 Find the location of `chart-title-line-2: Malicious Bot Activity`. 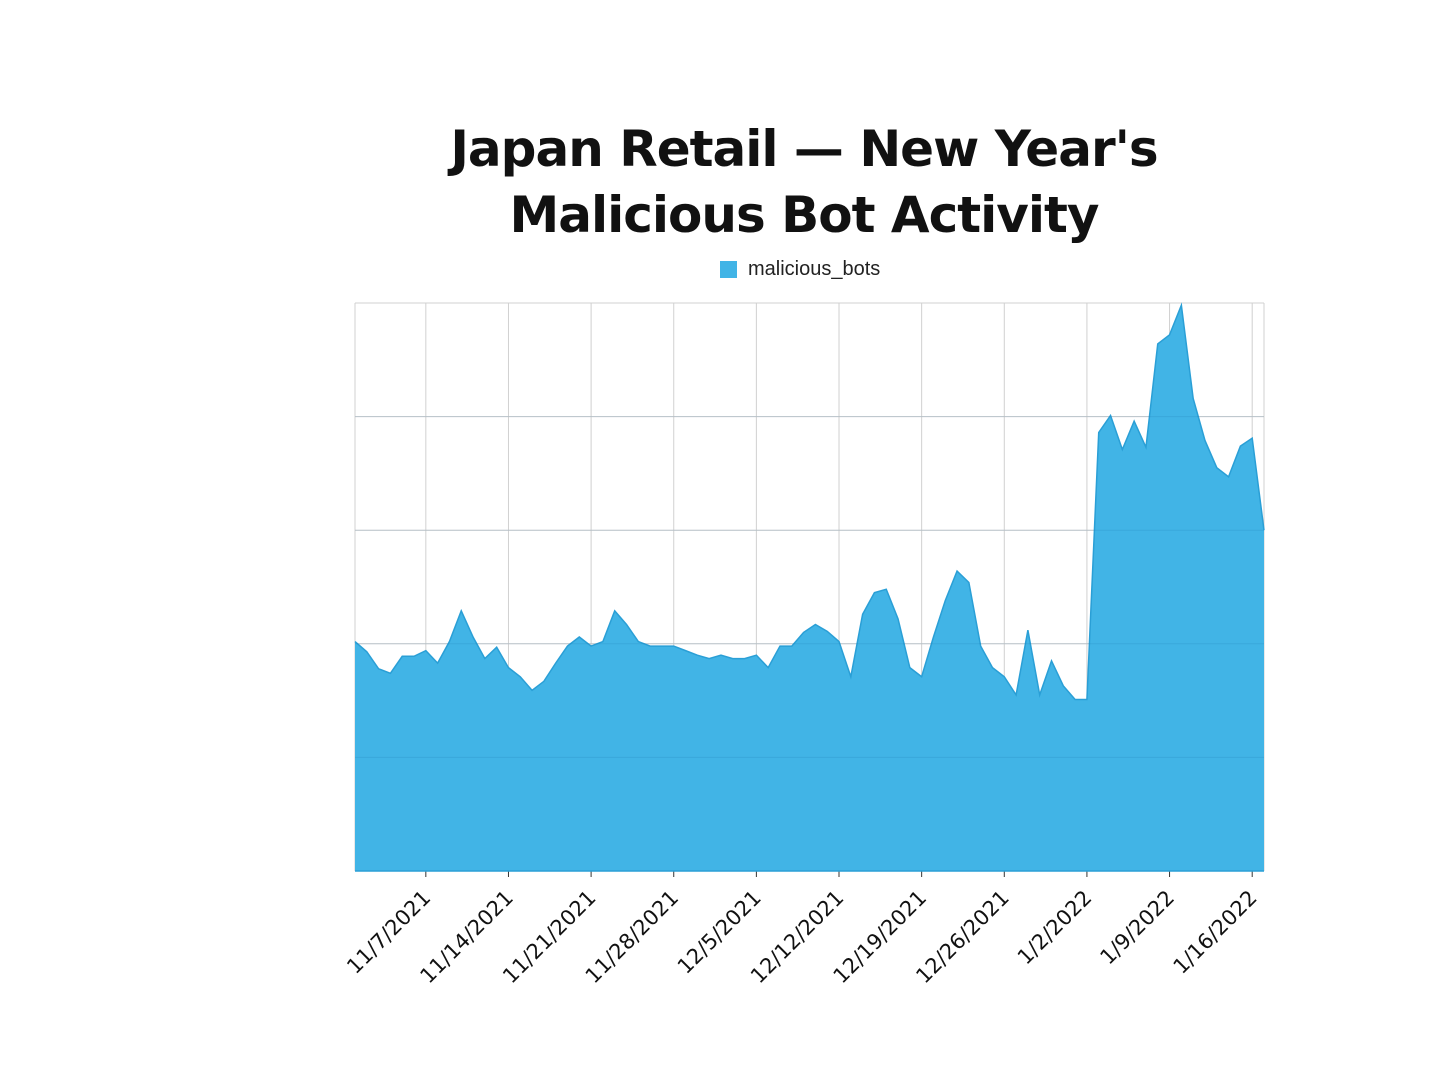

chart-title-line-2: Malicious Bot Activity is located at coordinates (804, 215).